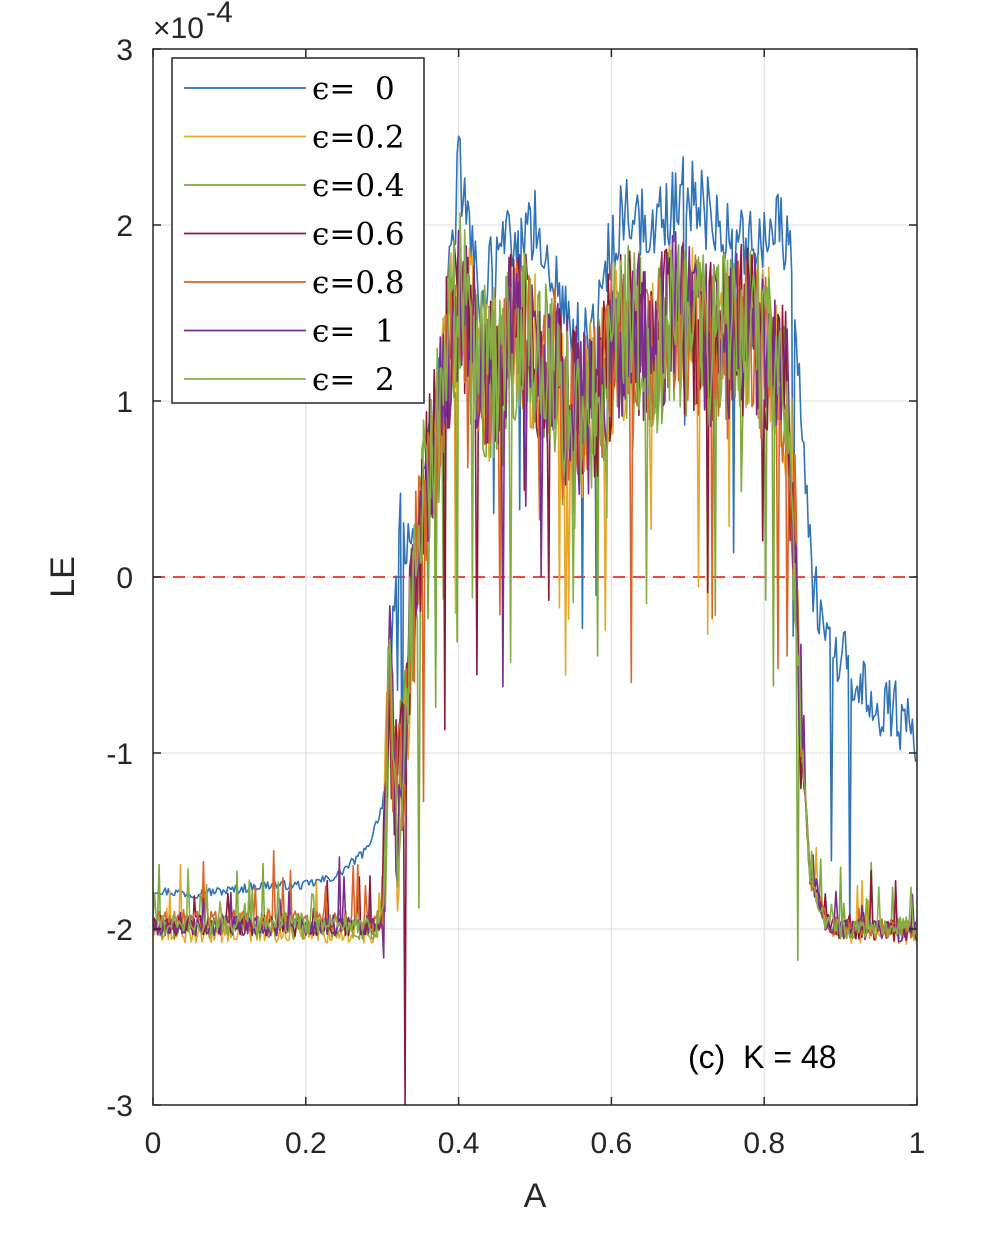  I want to click on x-tick-label: 0.4, so click(459, 1143).